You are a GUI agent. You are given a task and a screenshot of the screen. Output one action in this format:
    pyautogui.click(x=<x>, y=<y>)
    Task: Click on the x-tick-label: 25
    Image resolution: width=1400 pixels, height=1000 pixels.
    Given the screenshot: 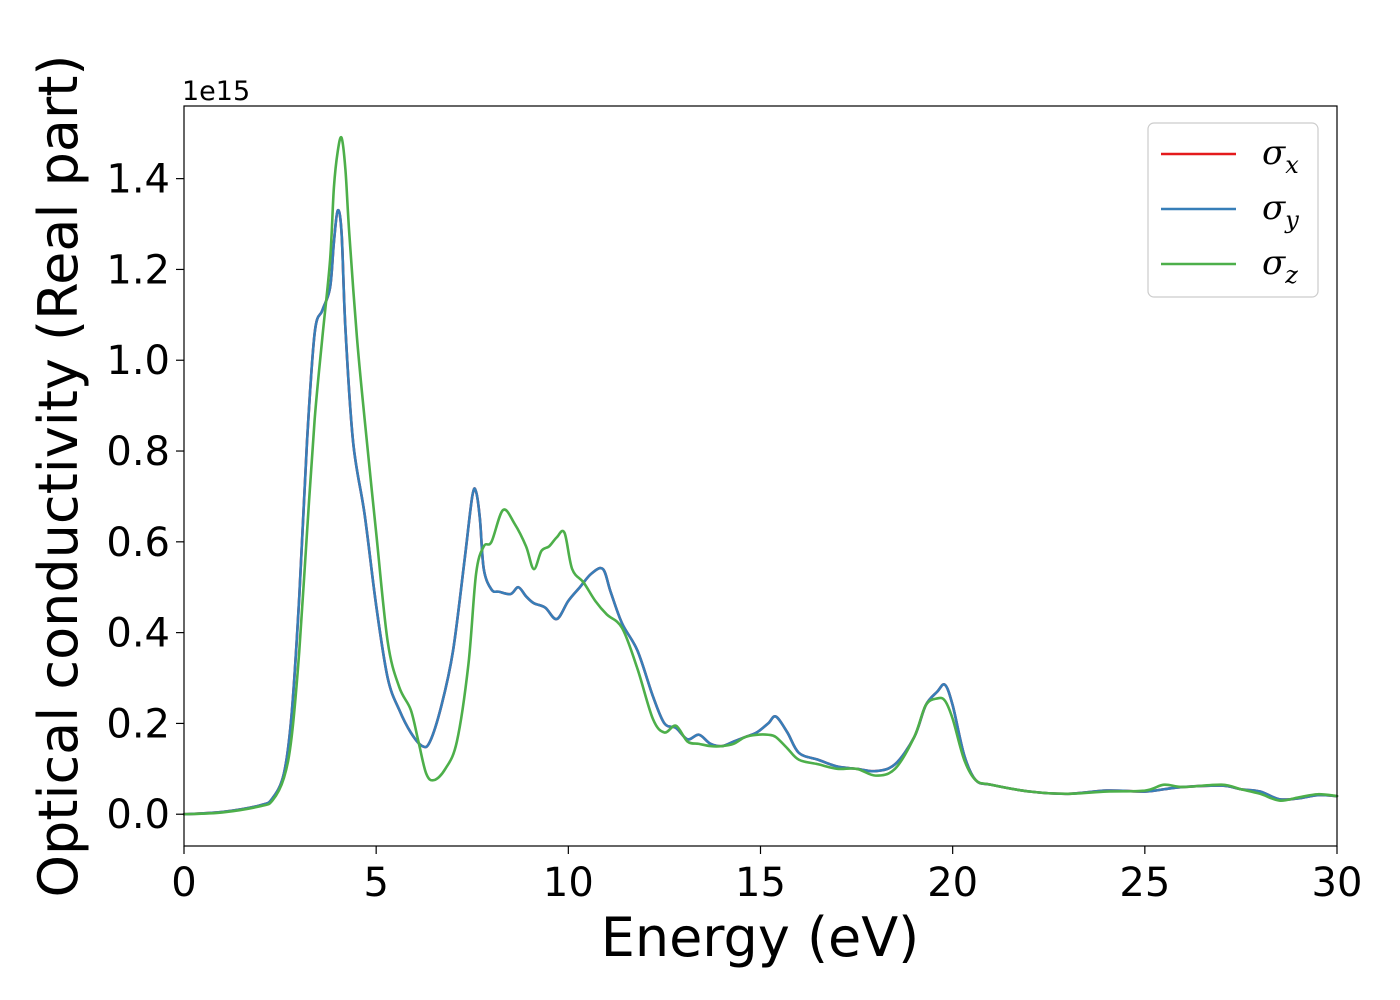 What is the action you would take?
    pyautogui.click(x=1144, y=883)
    